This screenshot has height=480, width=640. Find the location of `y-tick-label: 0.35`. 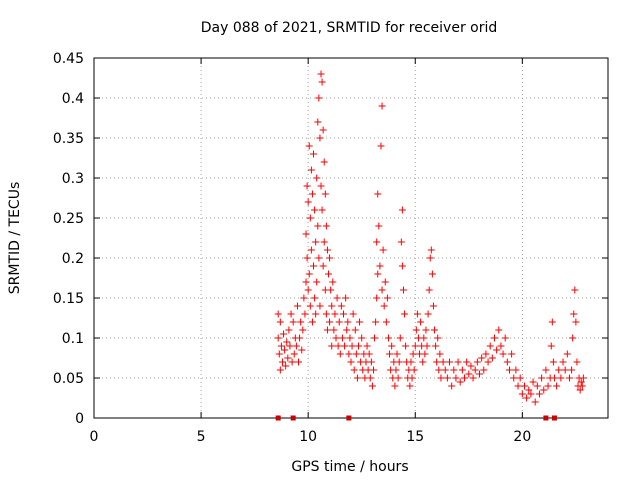

y-tick-label: 0.35 is located at coordinates (68, 139).